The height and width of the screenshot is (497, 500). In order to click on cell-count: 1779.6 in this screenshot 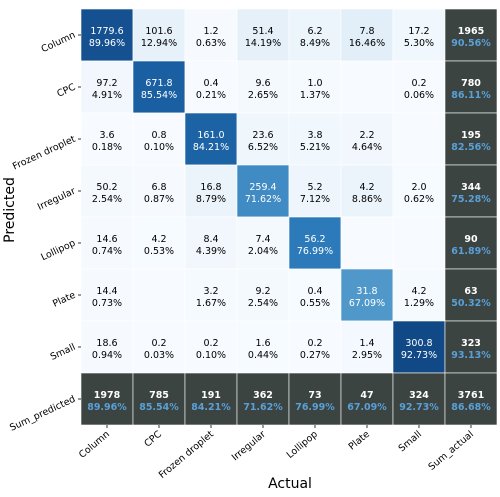, I will do `click(106, 31)`.